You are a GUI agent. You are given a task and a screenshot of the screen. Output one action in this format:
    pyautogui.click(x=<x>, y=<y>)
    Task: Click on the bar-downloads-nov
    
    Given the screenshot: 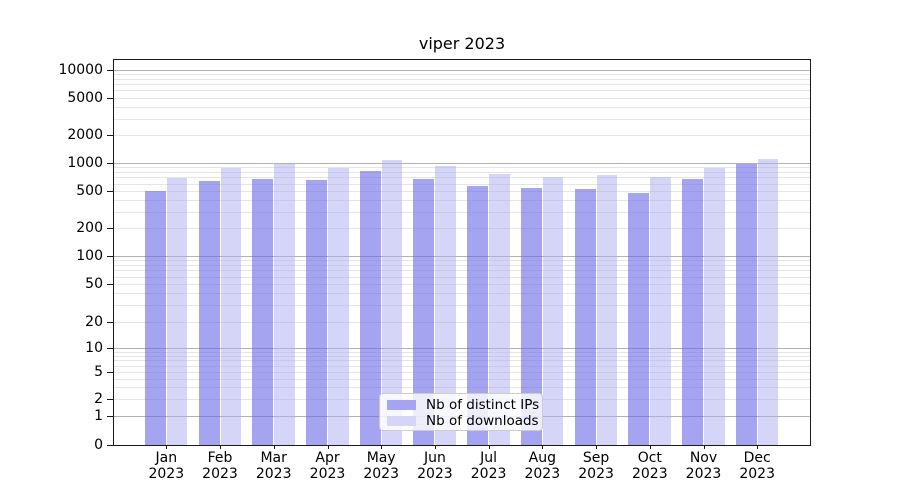 What is the action you would take?
    pyautogui.click(x=714, y=306)
    